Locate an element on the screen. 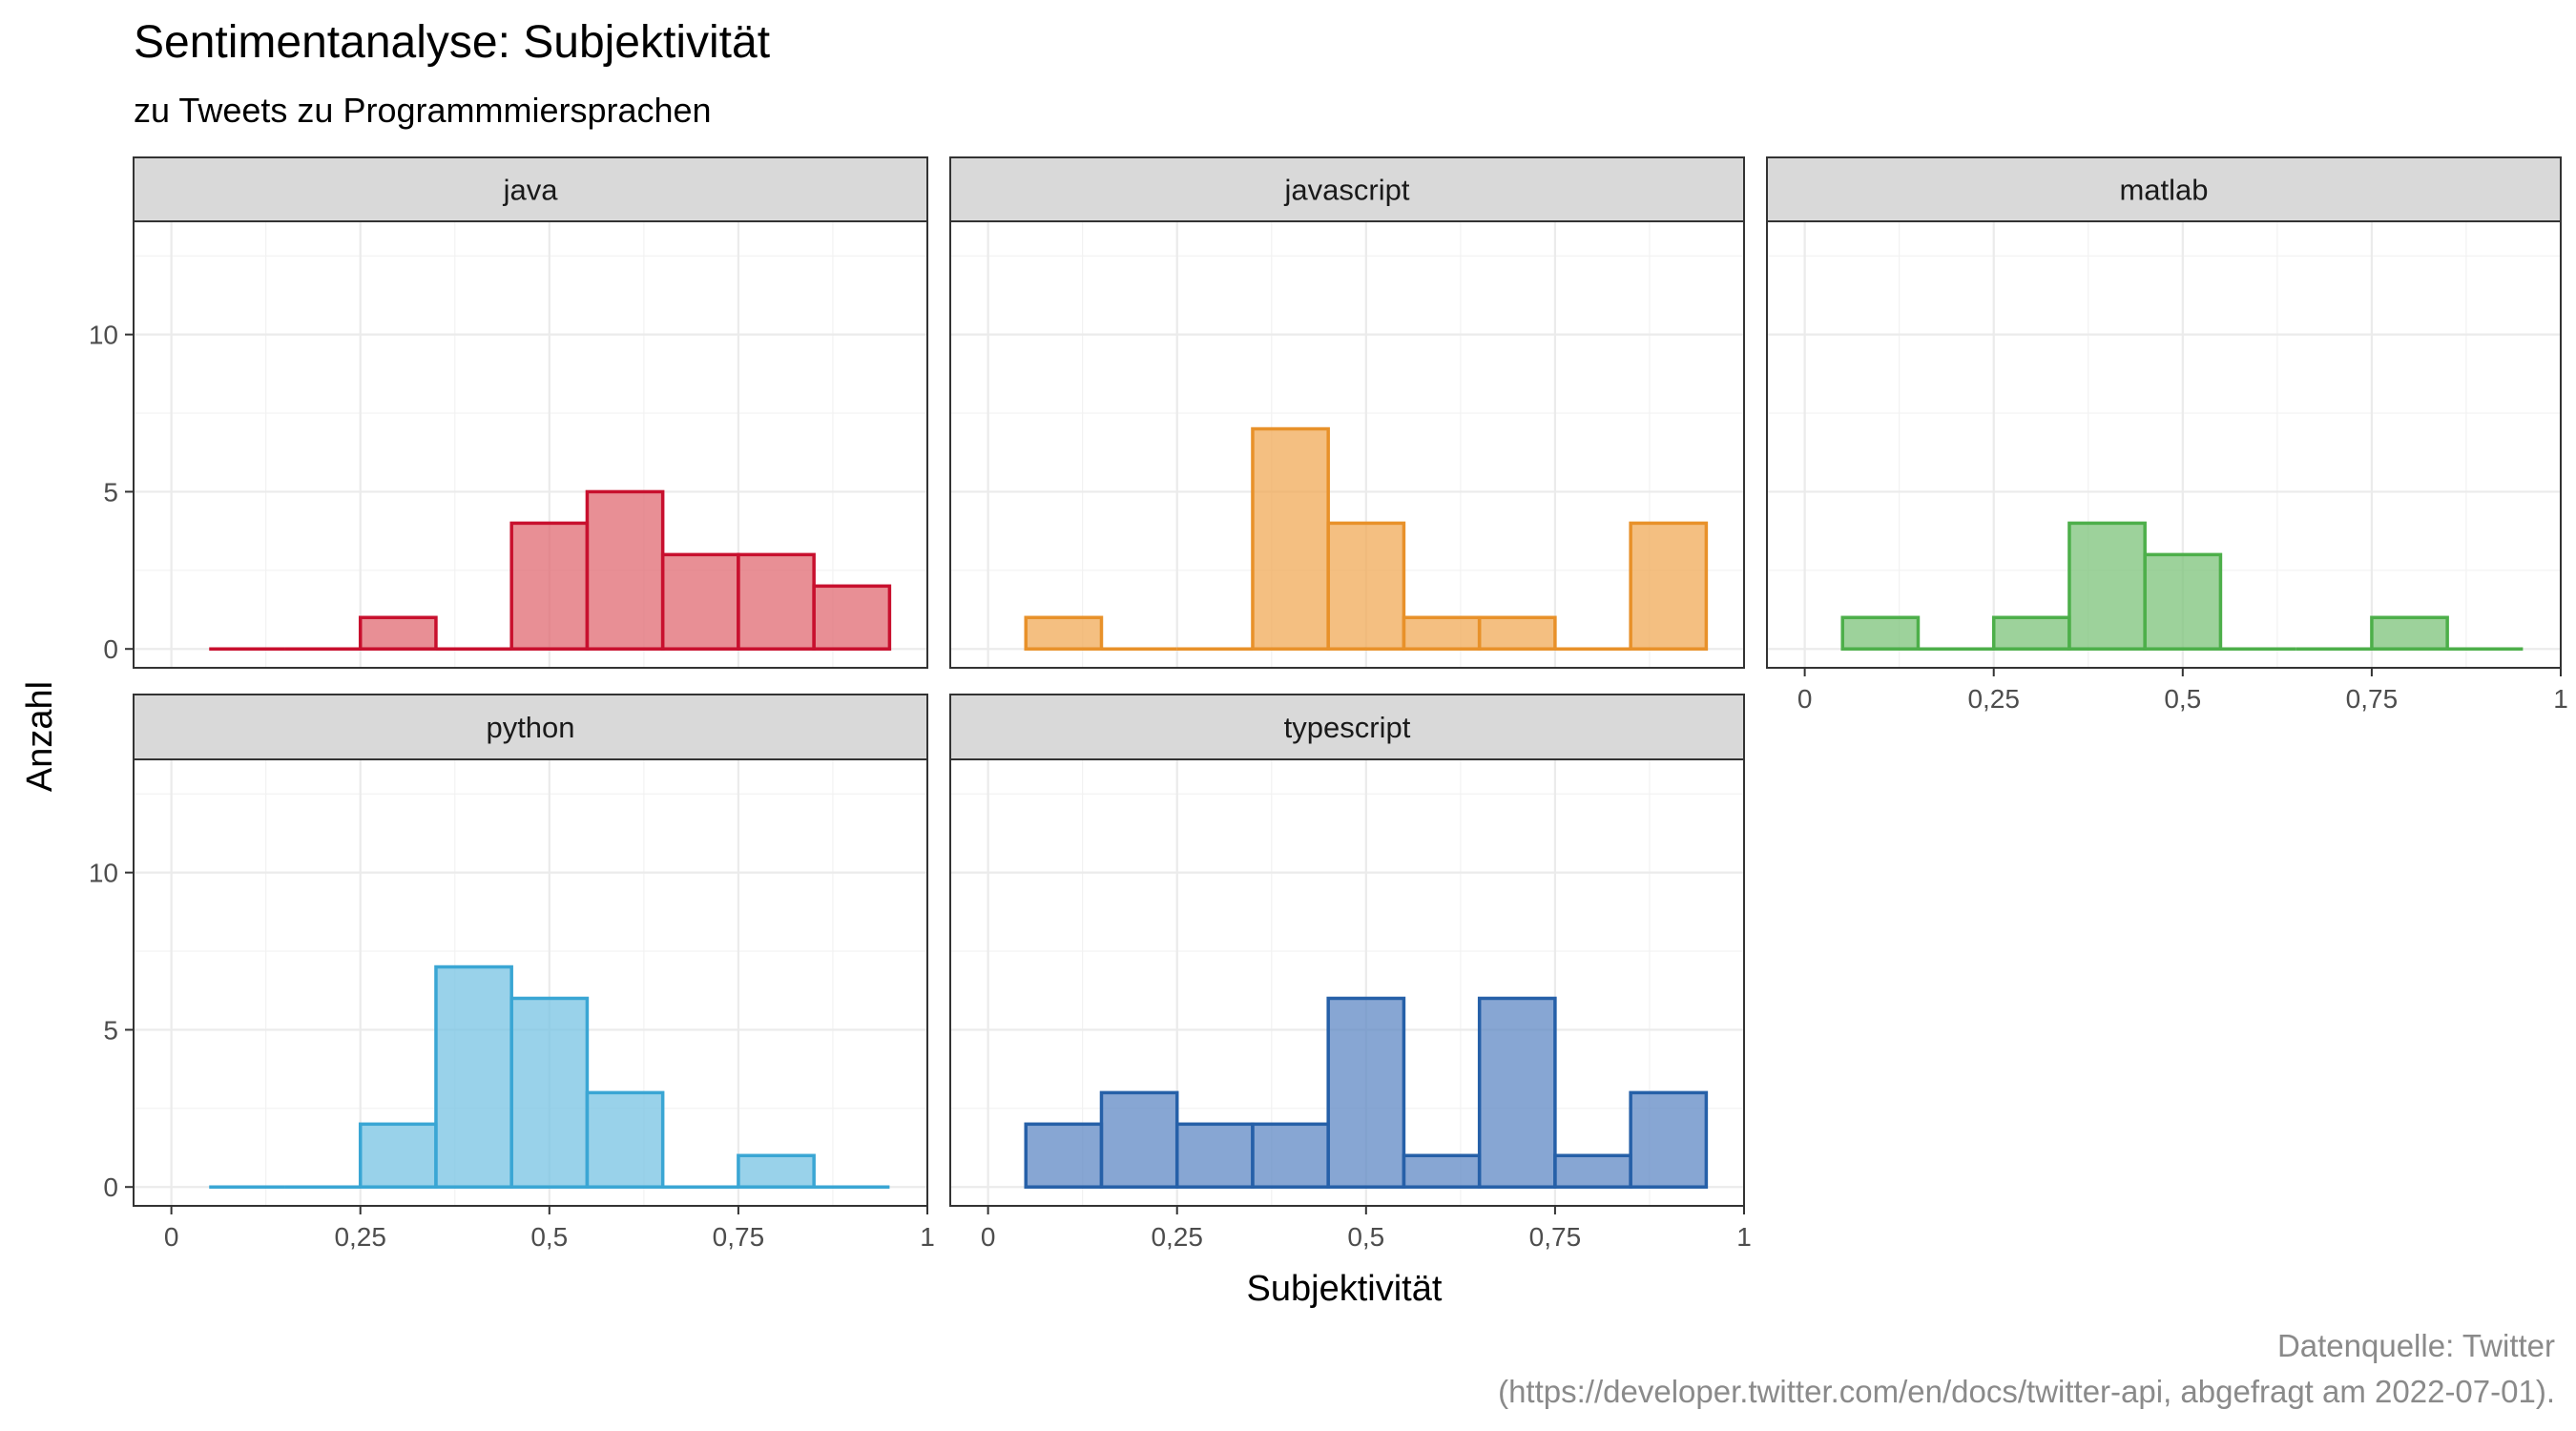 This screenshot has height=1431, width=2576. facet-java: java 0 5 10 is located at coordinates (509, 412).